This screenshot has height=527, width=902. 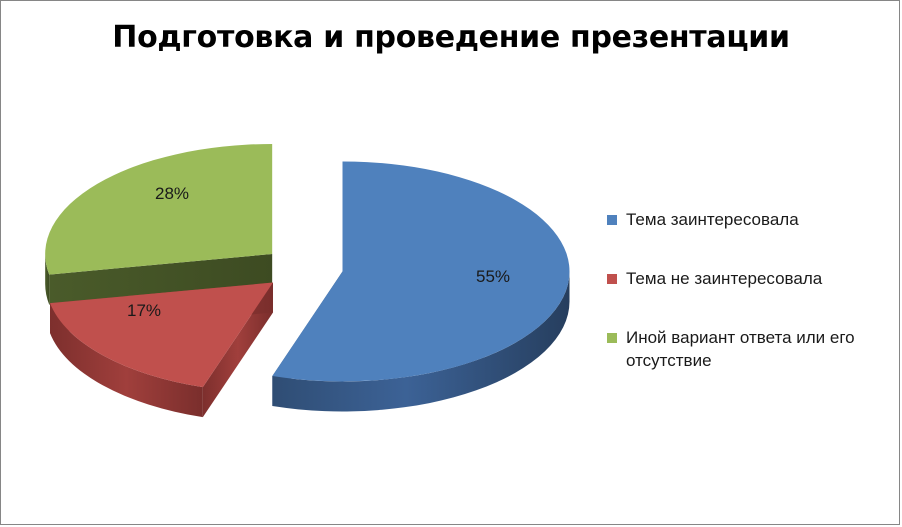 I want to click on legend-item-topic-interested: Тема заинтересовала, so click(x=752, y=219).